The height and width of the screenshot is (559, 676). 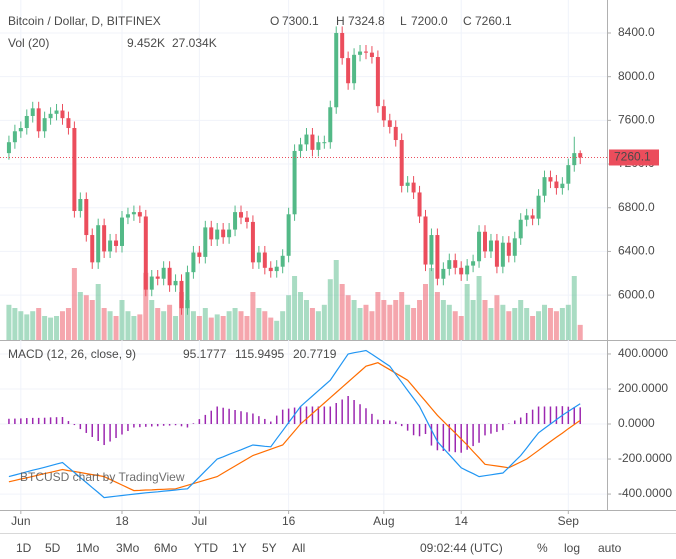 What do you see at coordinates (199, 521) in the screenshot?
I see `x-tick-label: Jul` at bounding box center [199, 521].